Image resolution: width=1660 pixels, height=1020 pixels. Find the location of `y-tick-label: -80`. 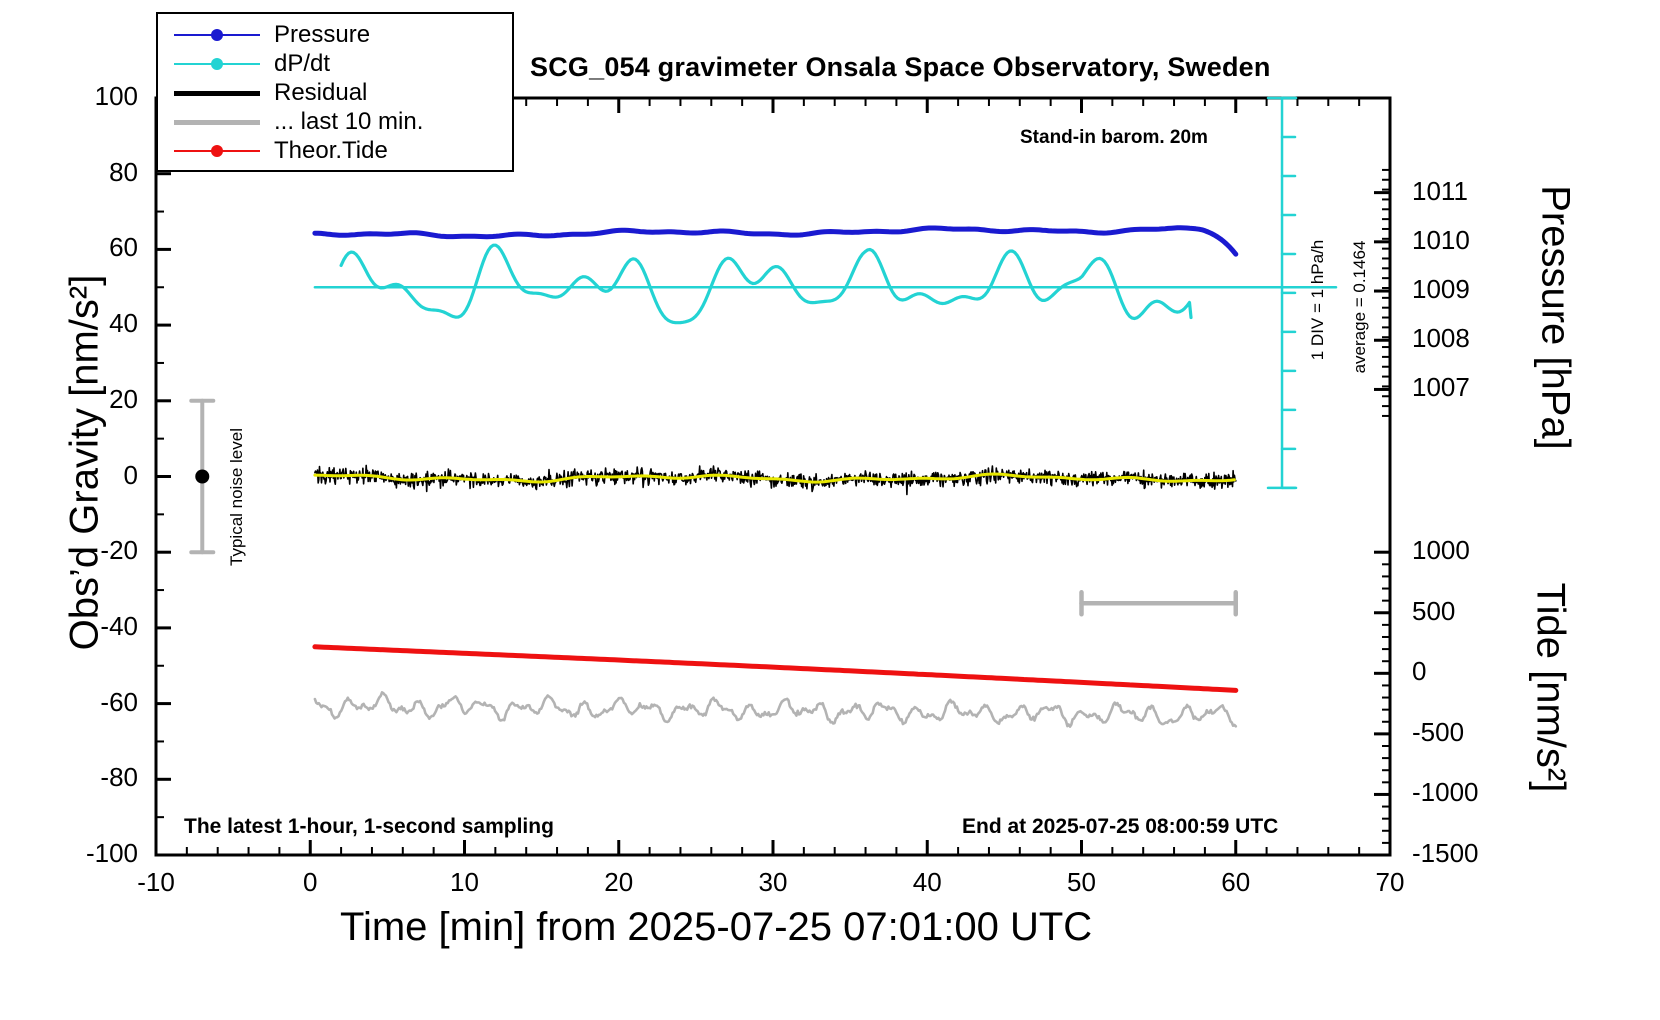

y-tick-label: -80 is located at coordinates (119, 777).